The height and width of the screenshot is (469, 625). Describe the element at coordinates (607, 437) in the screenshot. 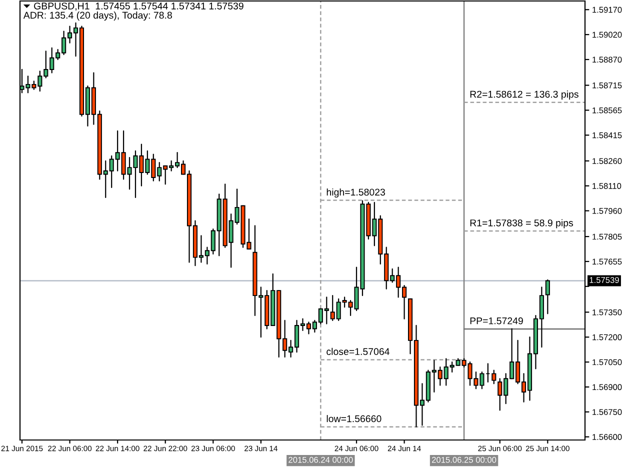

I see `y-tick-label: 1.56600` at that location.